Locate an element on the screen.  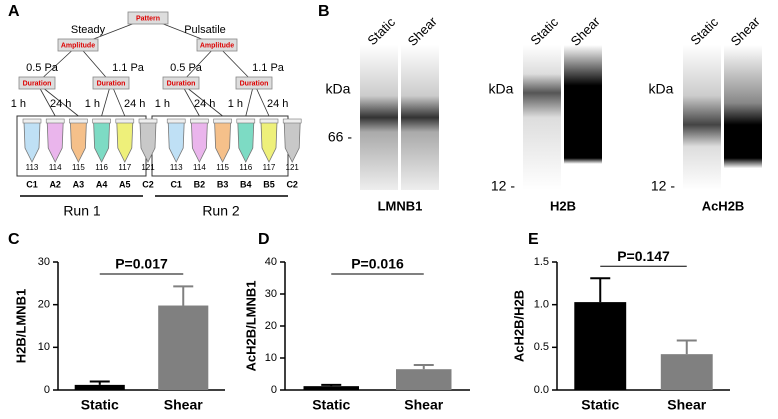
y-tick-label: 1.5 is located at coordinates (541, 262).